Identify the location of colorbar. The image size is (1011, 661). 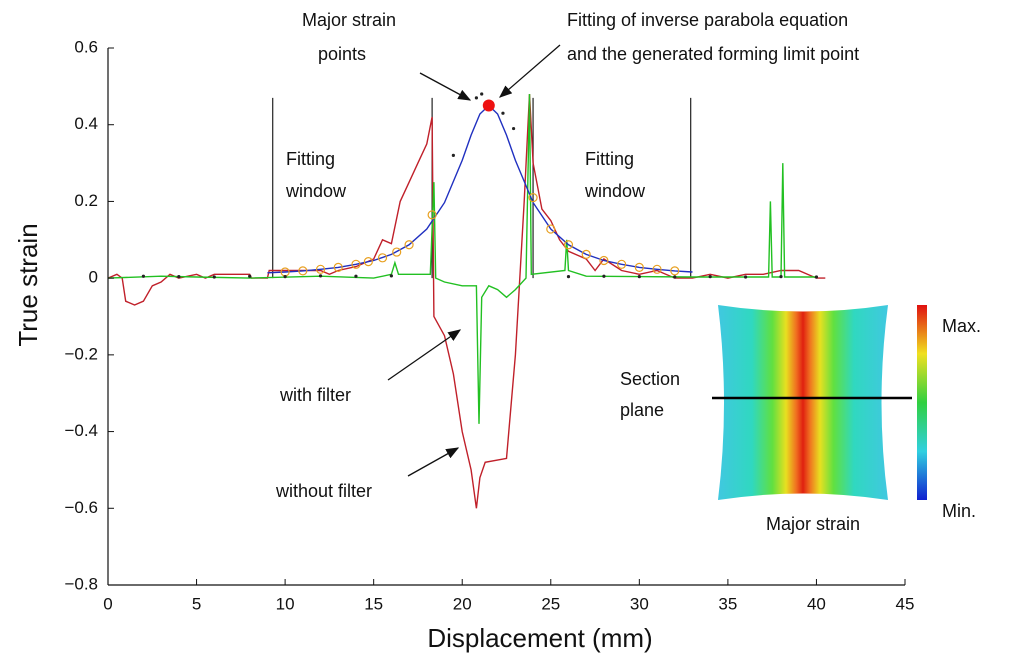
(922, 402).